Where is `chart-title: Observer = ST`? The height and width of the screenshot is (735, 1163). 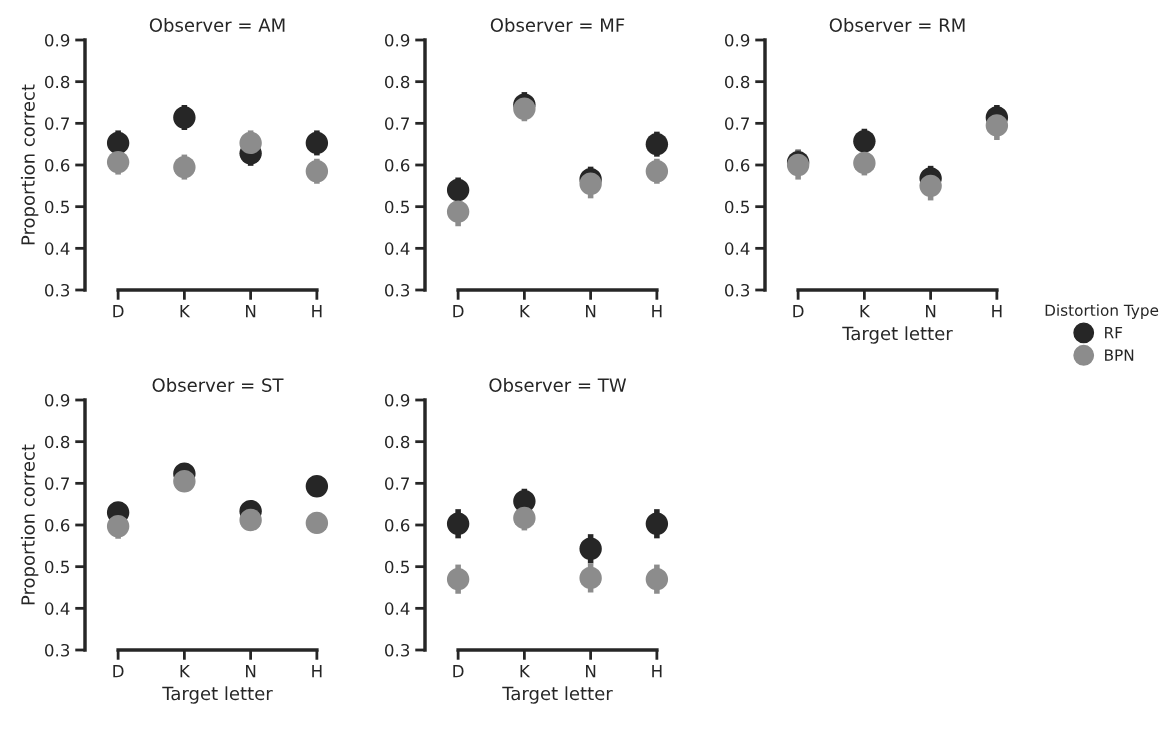 chart-title: Observer = ST is located at coordinates (218, 384).